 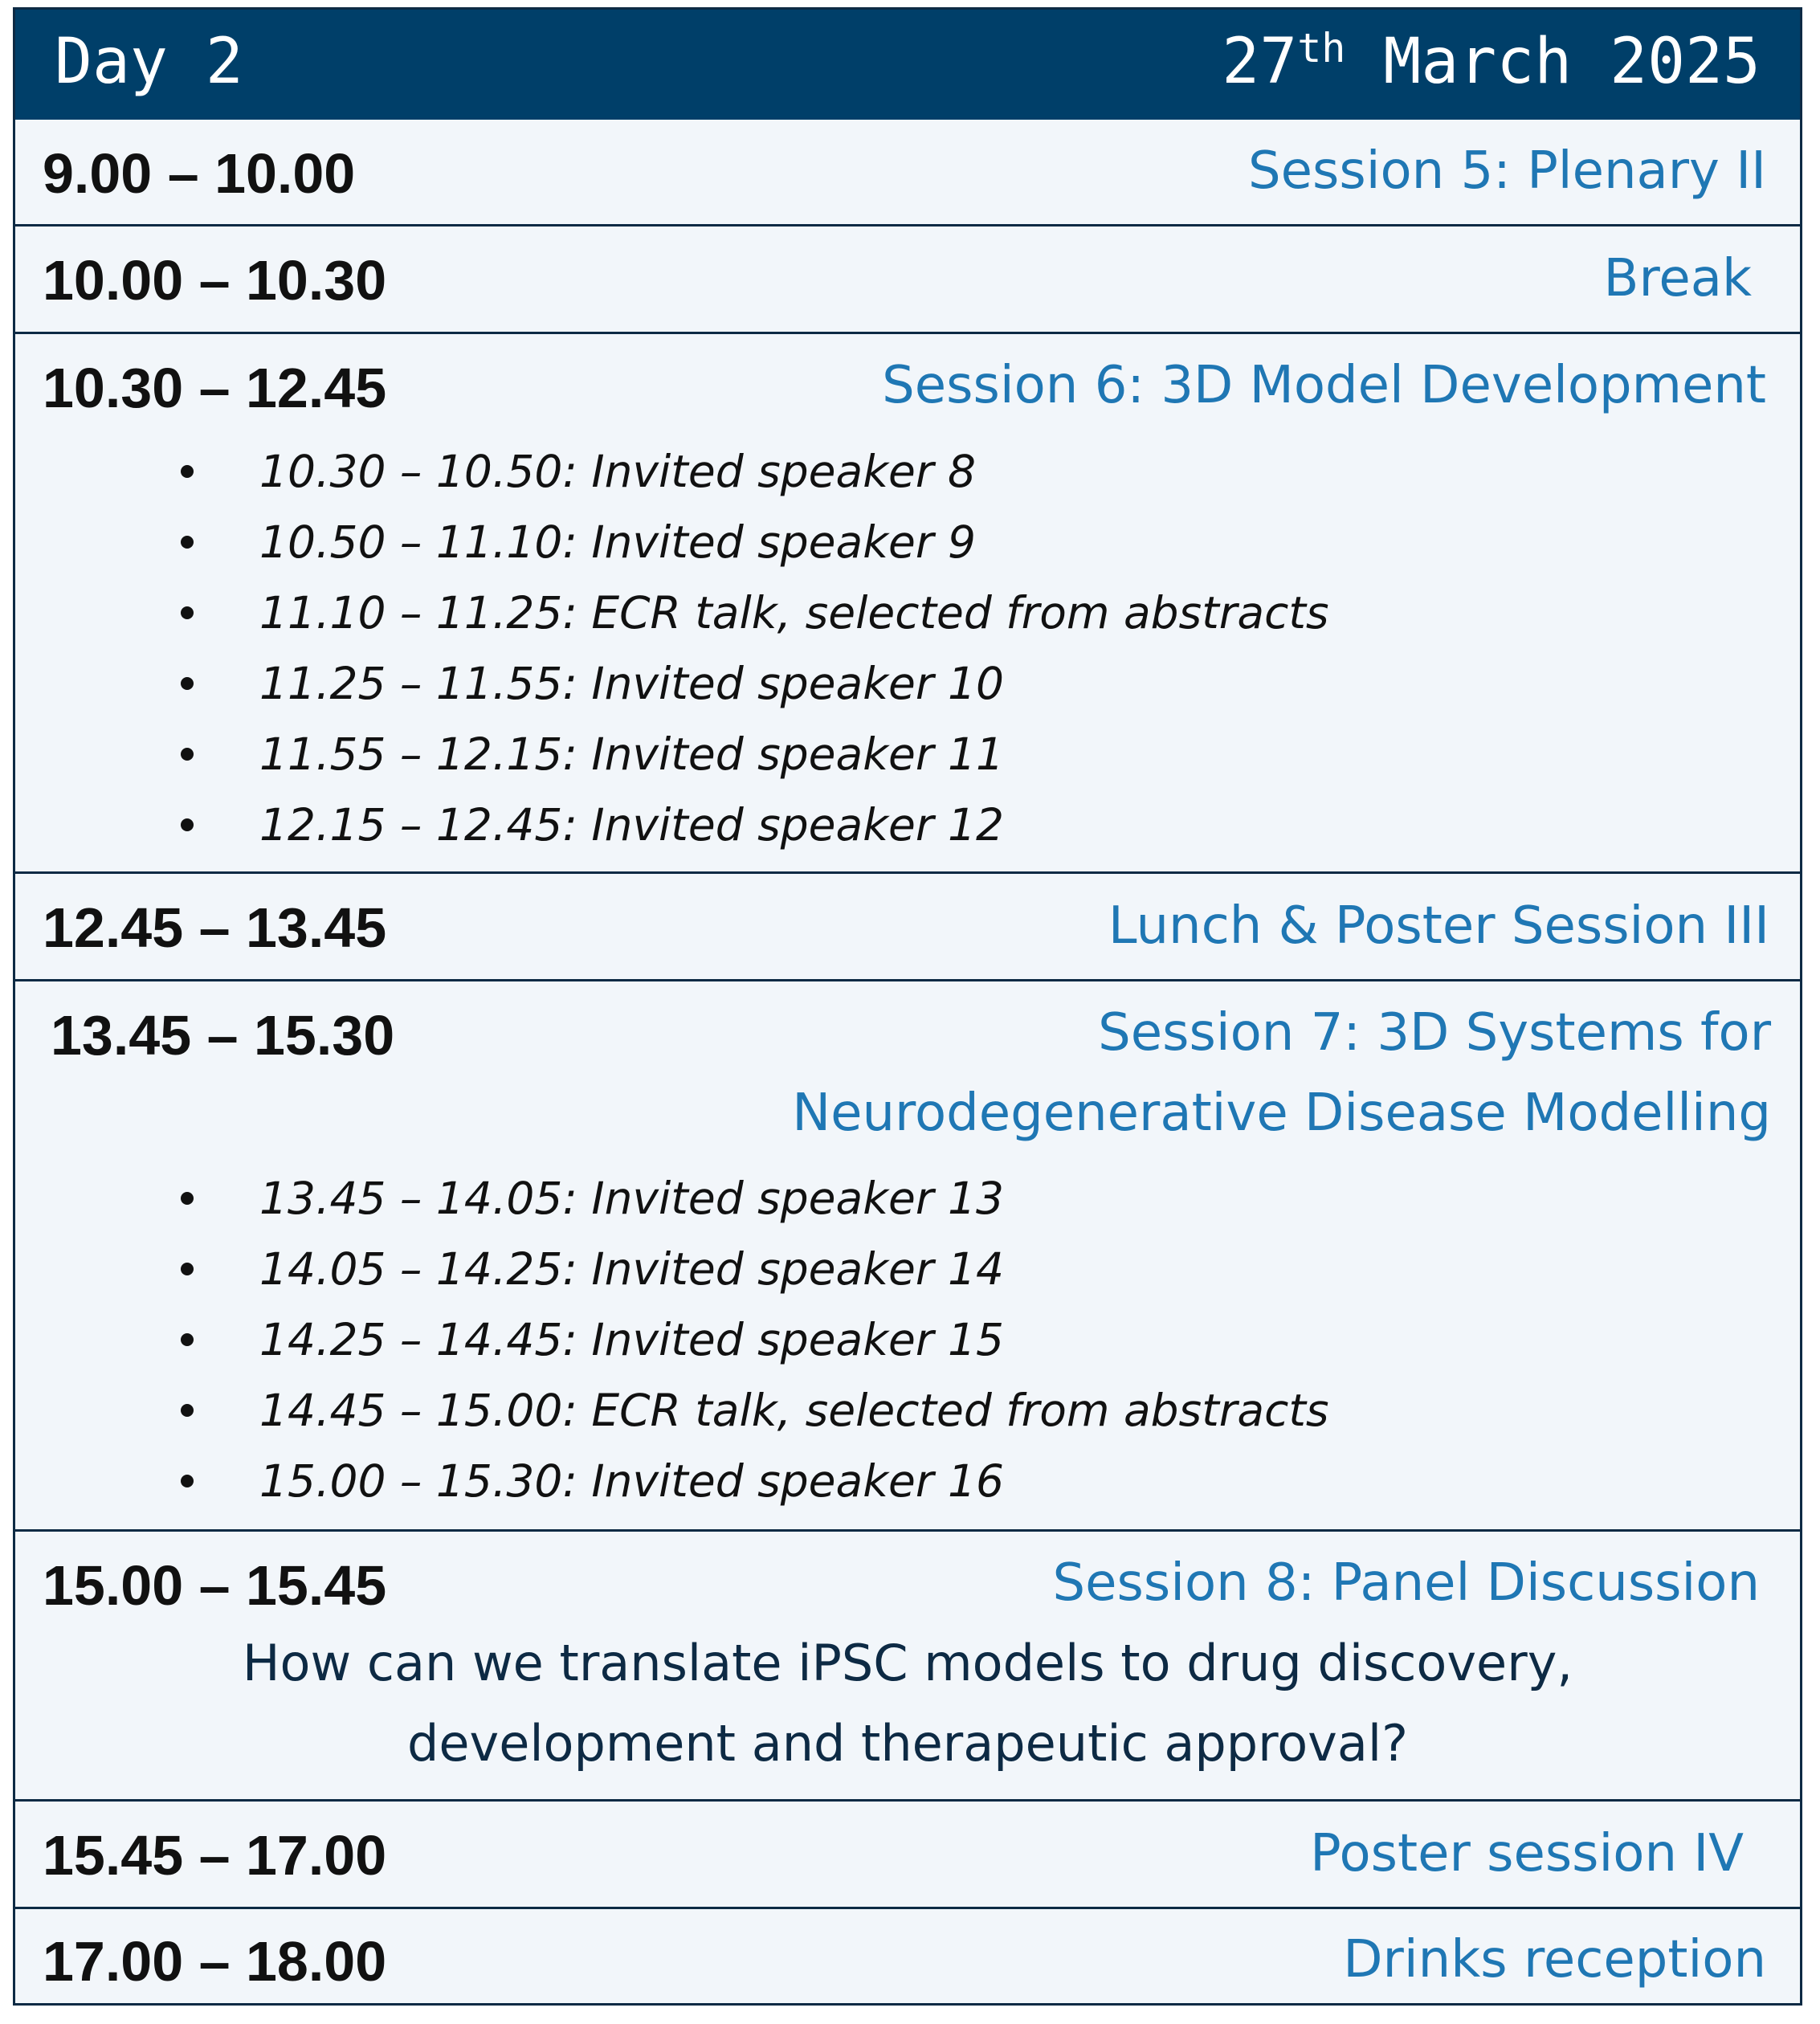 I want to click on row-time: 9.00 – 10.00, so click(x=199, y=173).